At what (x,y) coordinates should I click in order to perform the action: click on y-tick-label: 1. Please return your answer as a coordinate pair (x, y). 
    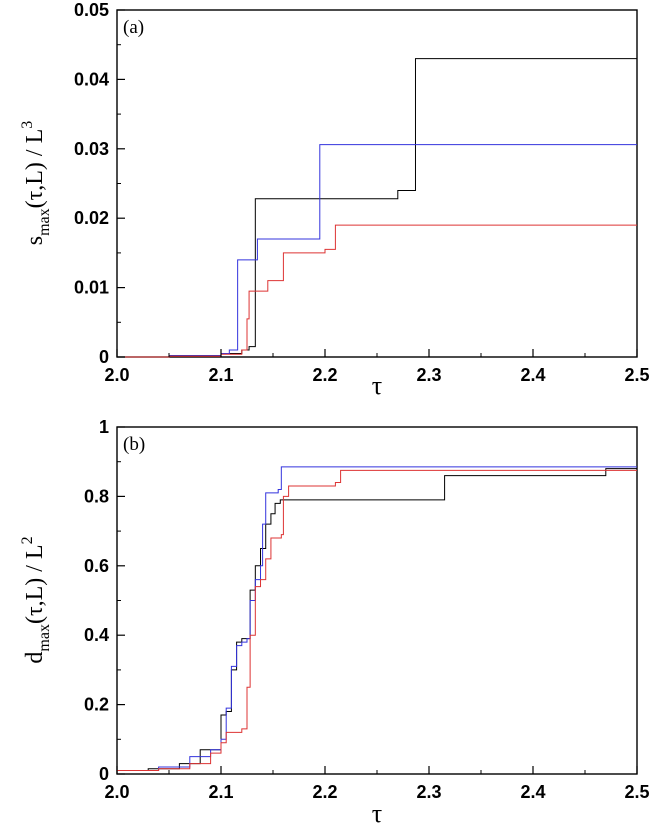
    Looking at the image, I should click on (104, 427).